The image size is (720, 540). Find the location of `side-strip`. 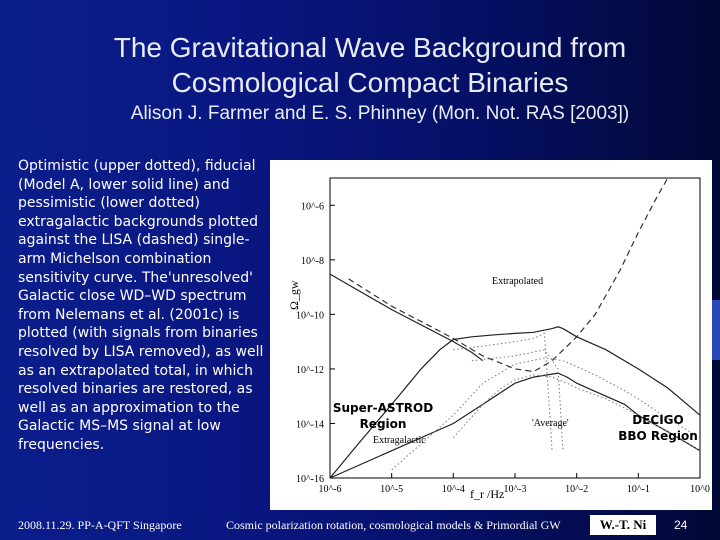

side-strip is located at coordinates (716, 330).